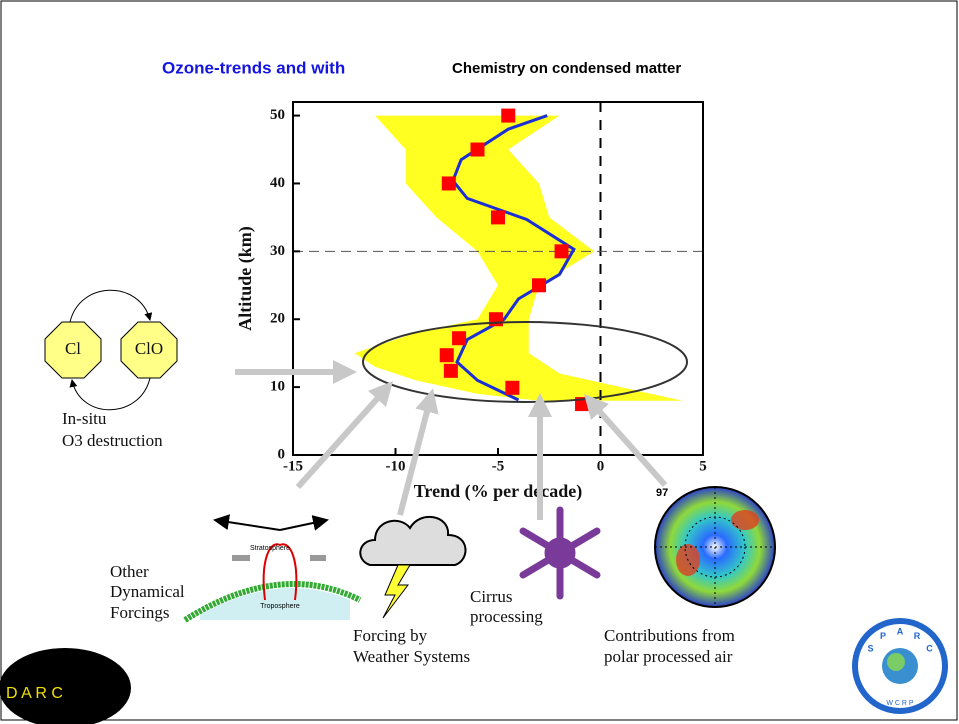 This screenshot has height=724, width=959. What do you see at coordinates (669, 635) in the screenshot?
I see `polar-text: Contributions from` at bounding box center [669, 635].